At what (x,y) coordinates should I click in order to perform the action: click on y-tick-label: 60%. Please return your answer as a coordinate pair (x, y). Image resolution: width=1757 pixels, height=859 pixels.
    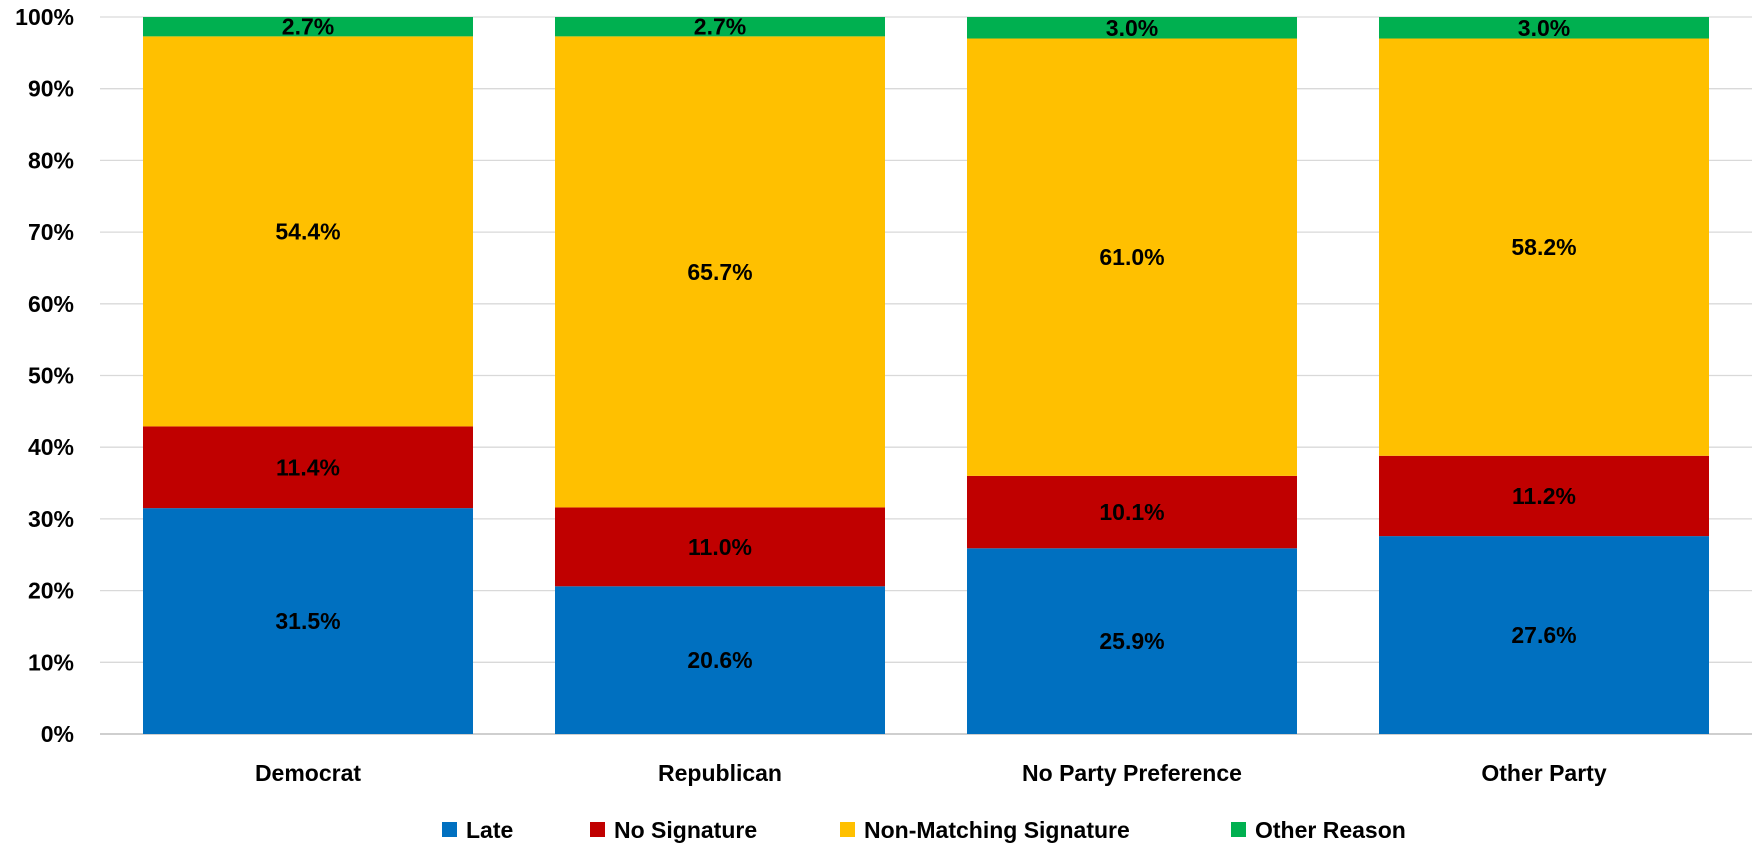
    Looking at the image, I should click on (51, 304).